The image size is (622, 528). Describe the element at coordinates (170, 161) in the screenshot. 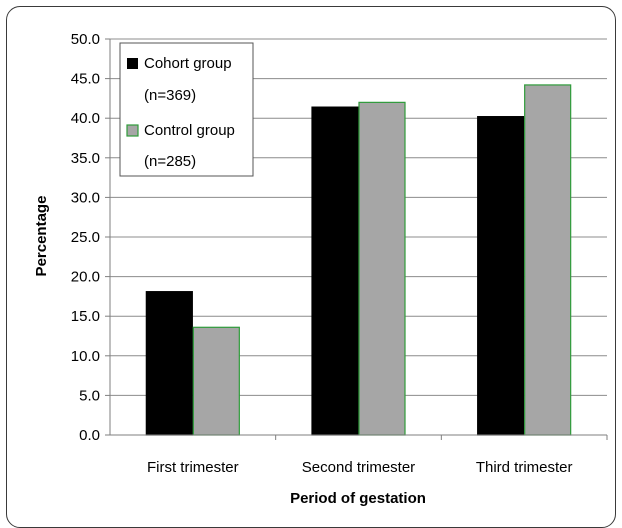

I see `legend-label-control-n: (n=285)` at that location.